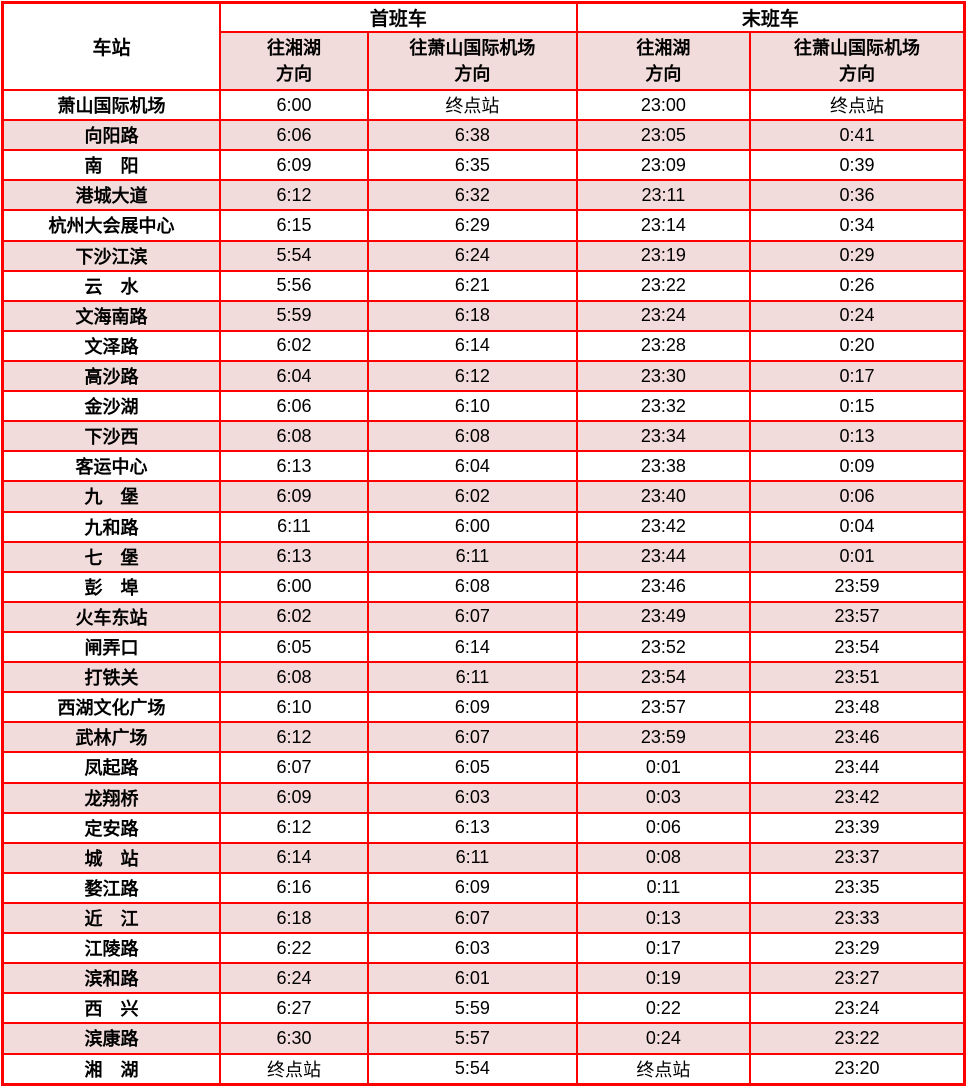 The image size is (968, 1088). Describe the element at coordinates (483, 1069) in the screenshot. I see `table-row: 湘 湖 终点站 5:54 终点站 23:20` at that location.